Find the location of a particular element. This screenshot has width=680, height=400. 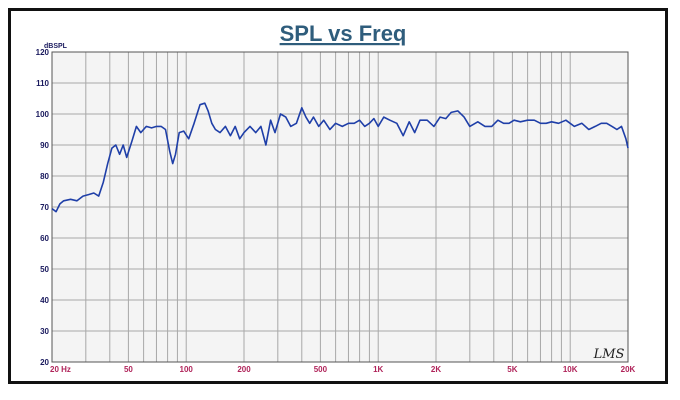

y-tick-label: 20 is located at coordinates (44, 362).